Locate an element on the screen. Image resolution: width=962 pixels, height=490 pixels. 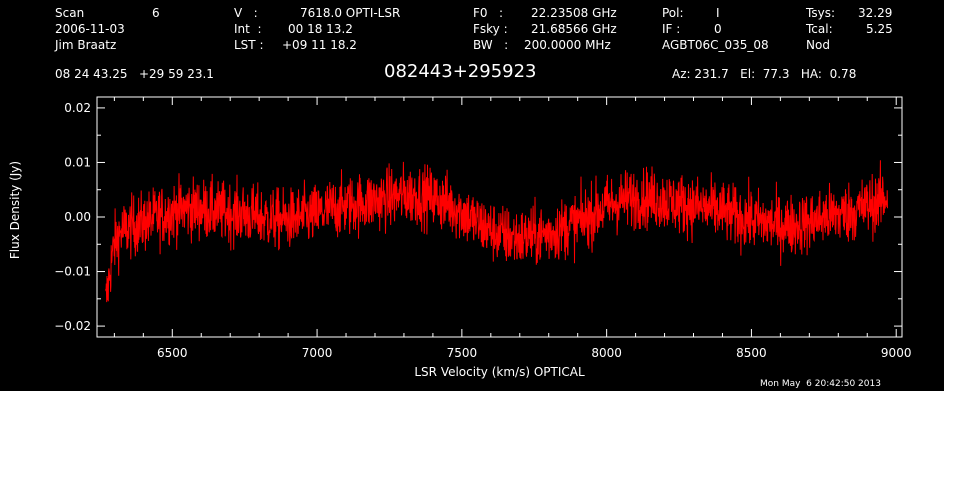
y-tick-label: 0.01 is located at coordinates (77, 162).